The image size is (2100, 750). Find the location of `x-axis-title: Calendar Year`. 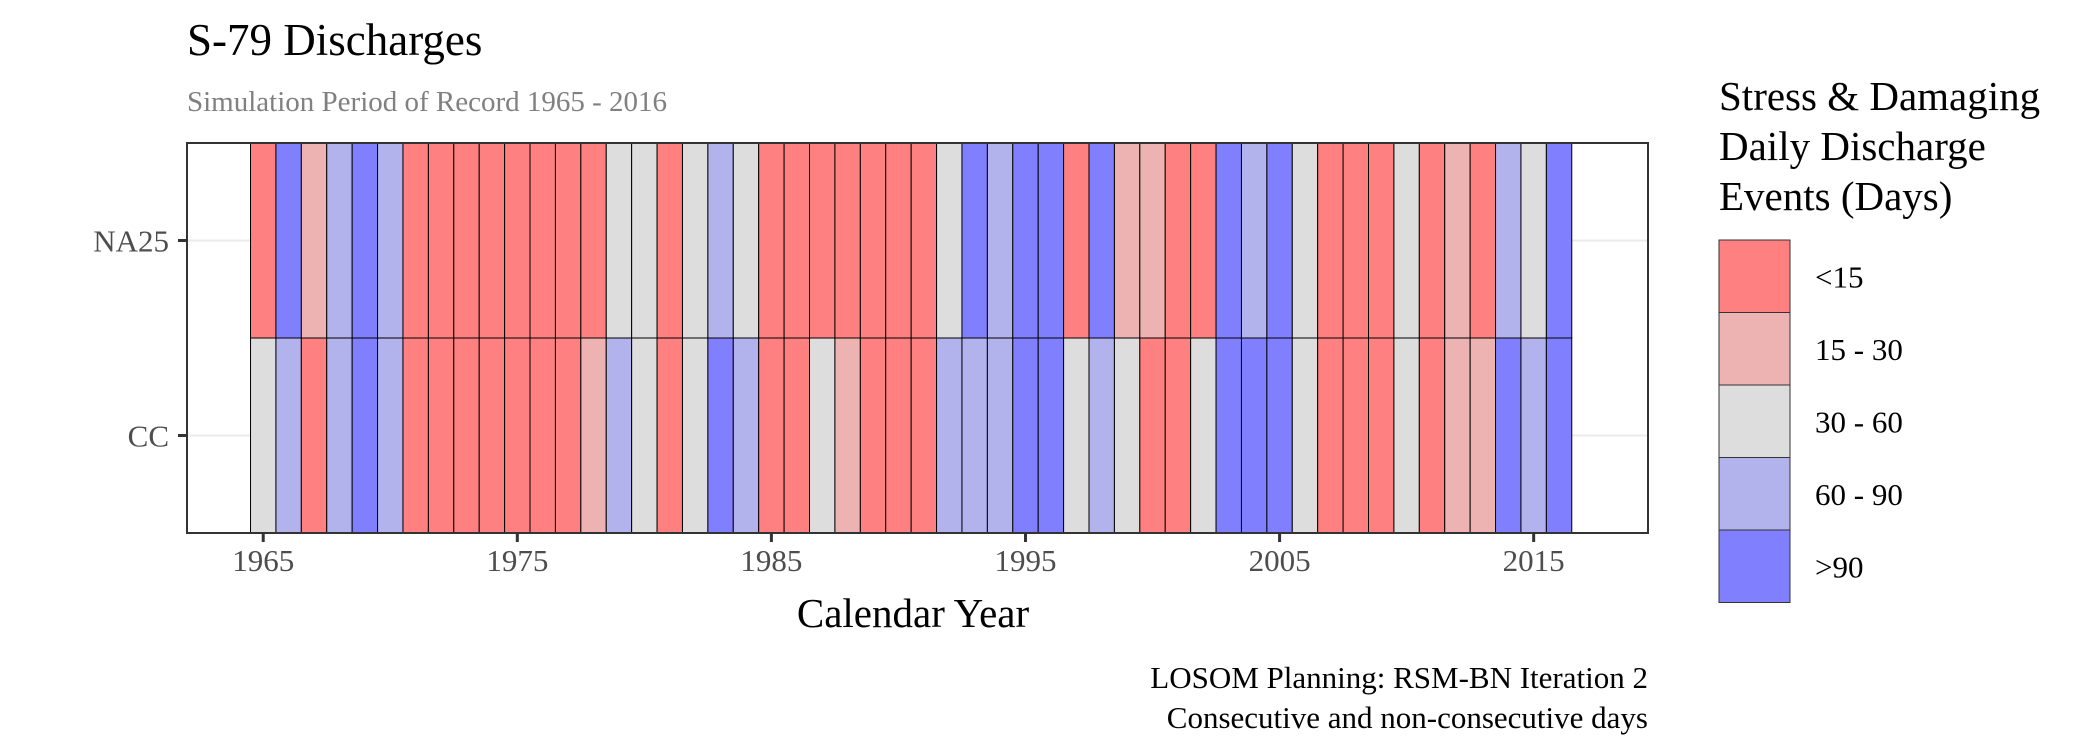

x-axis-title: Calendar Year is located at coordinates (913, 613).